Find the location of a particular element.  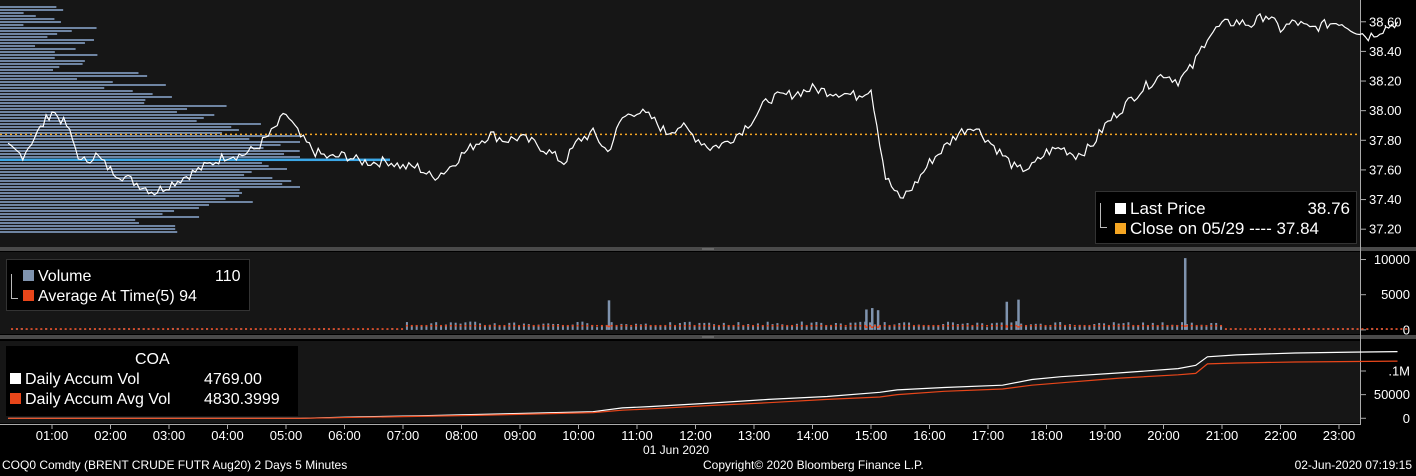

last-price-value: 38.76 is located at coordinates (1328, 208).